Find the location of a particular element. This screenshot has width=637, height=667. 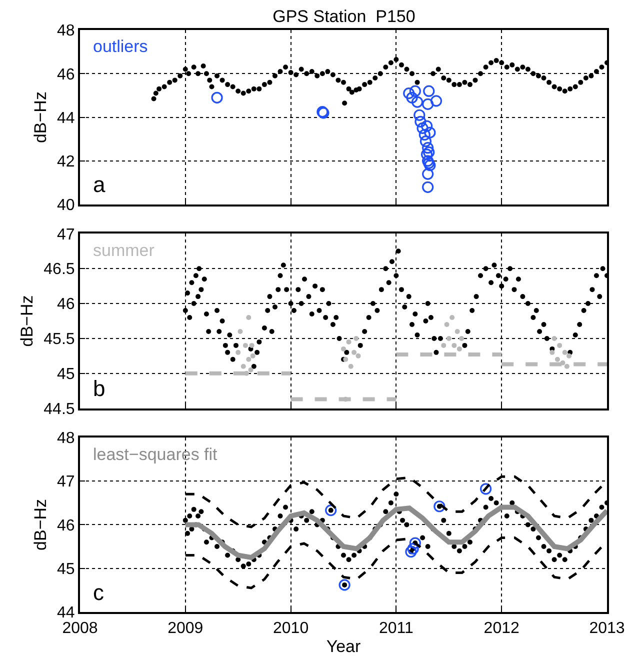

x-tick-label: 2011 is located at coordinates (396, 629).